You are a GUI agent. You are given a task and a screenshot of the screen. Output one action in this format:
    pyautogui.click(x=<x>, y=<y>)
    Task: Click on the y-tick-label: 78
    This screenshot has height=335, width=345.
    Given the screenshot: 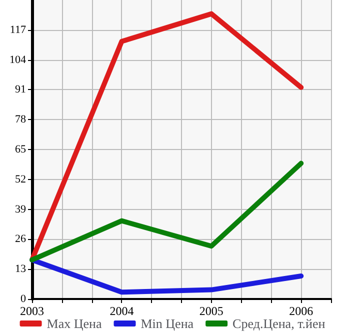 What is the action you would take?
    pyautogui.click(x=20, y=120)
    